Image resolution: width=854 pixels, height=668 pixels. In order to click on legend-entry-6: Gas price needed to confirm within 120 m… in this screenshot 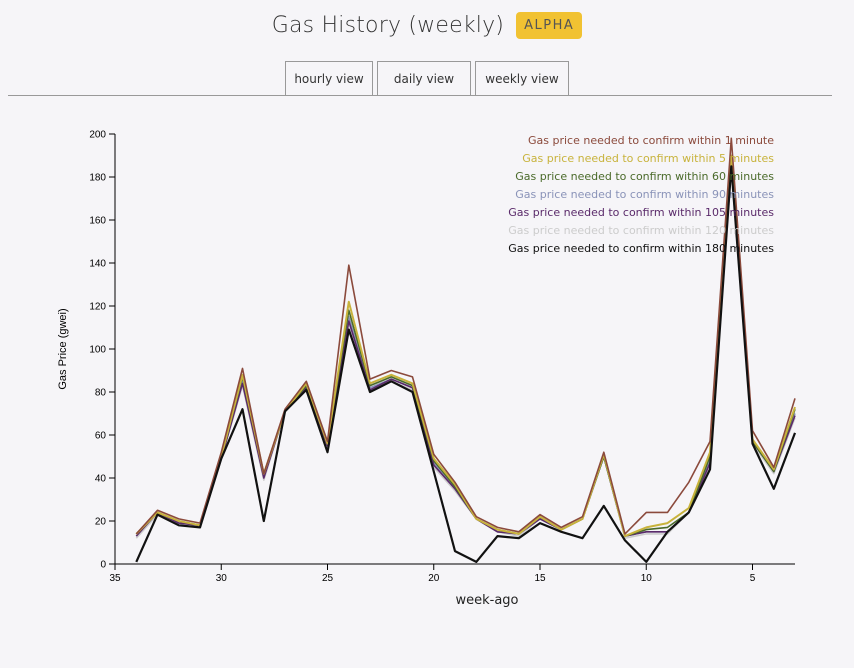, I will do `click(641, 230)`.